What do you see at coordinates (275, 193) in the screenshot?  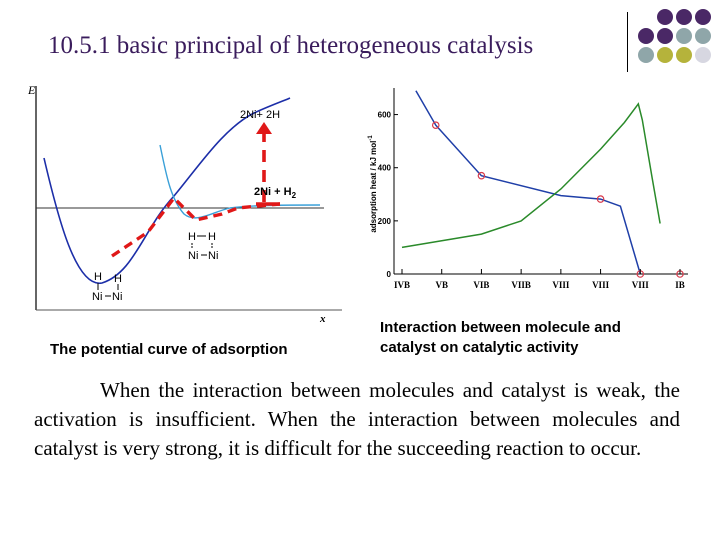 I see `molecule-state-label: 2Ni + H2` at bounding box center [275, 193].